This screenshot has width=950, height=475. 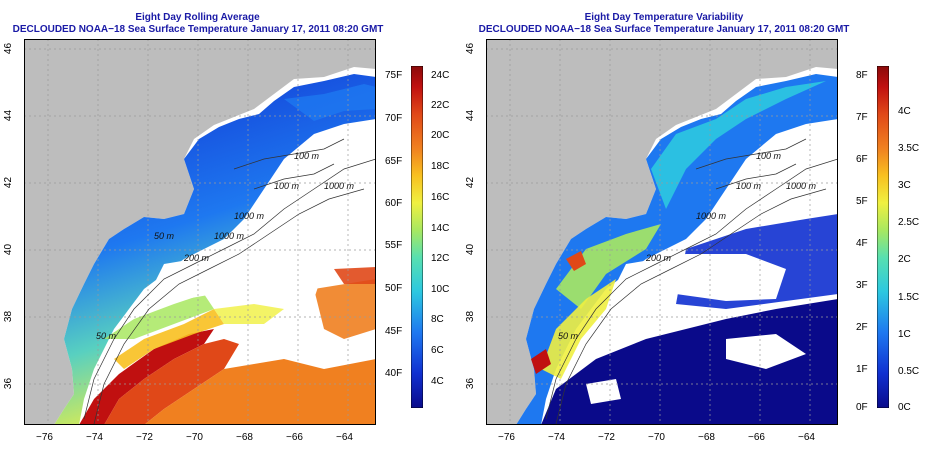 What do you see at coordinates (862, 243) in the screenshot?
I see `cb-label: 4F` at bounding box center [862, 243].